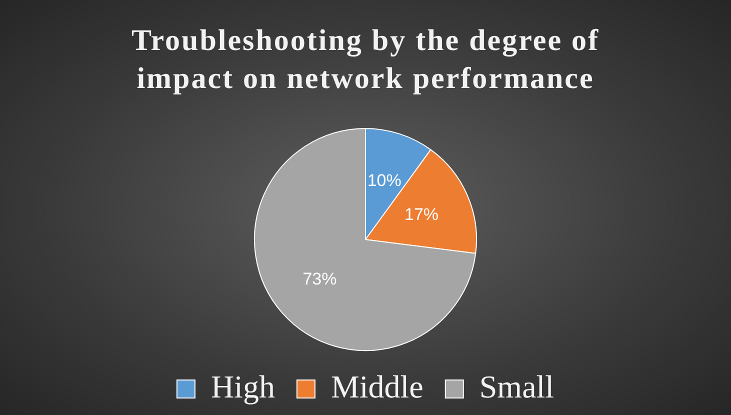 This screenshot has height=415, width=731. What do you see at coordinates (365, 60) in the screenshot?
I see `chart-title: Troubleshooting by the degree of impact on network performance` at bounding box center [365, 60].